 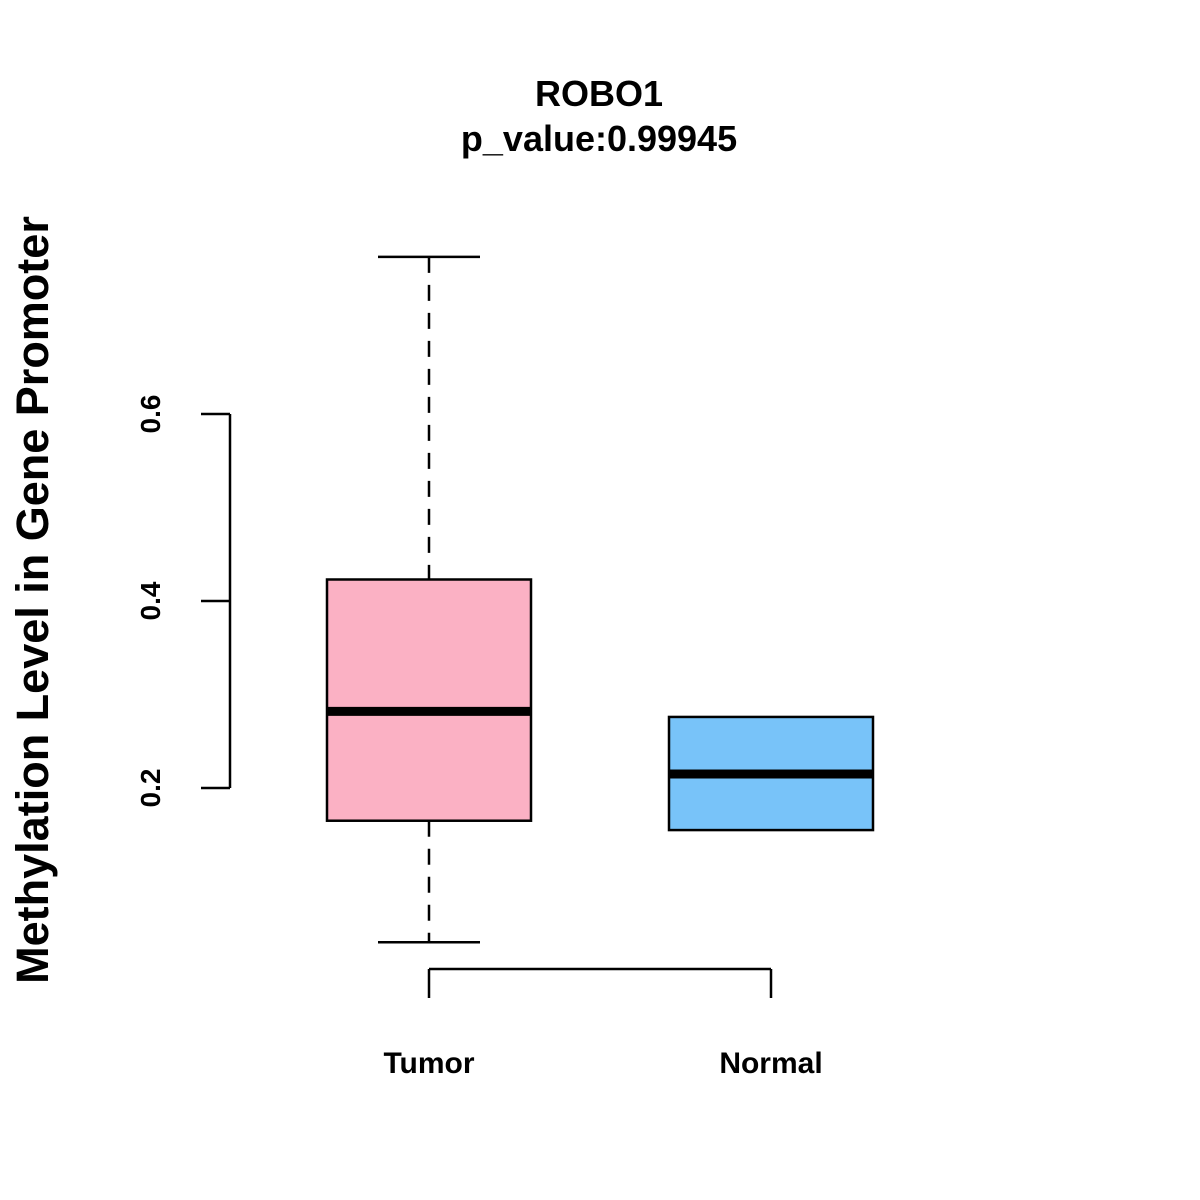 I want to click on x-tick-label-tumor: Tumor, so click(x=428, y=1063).